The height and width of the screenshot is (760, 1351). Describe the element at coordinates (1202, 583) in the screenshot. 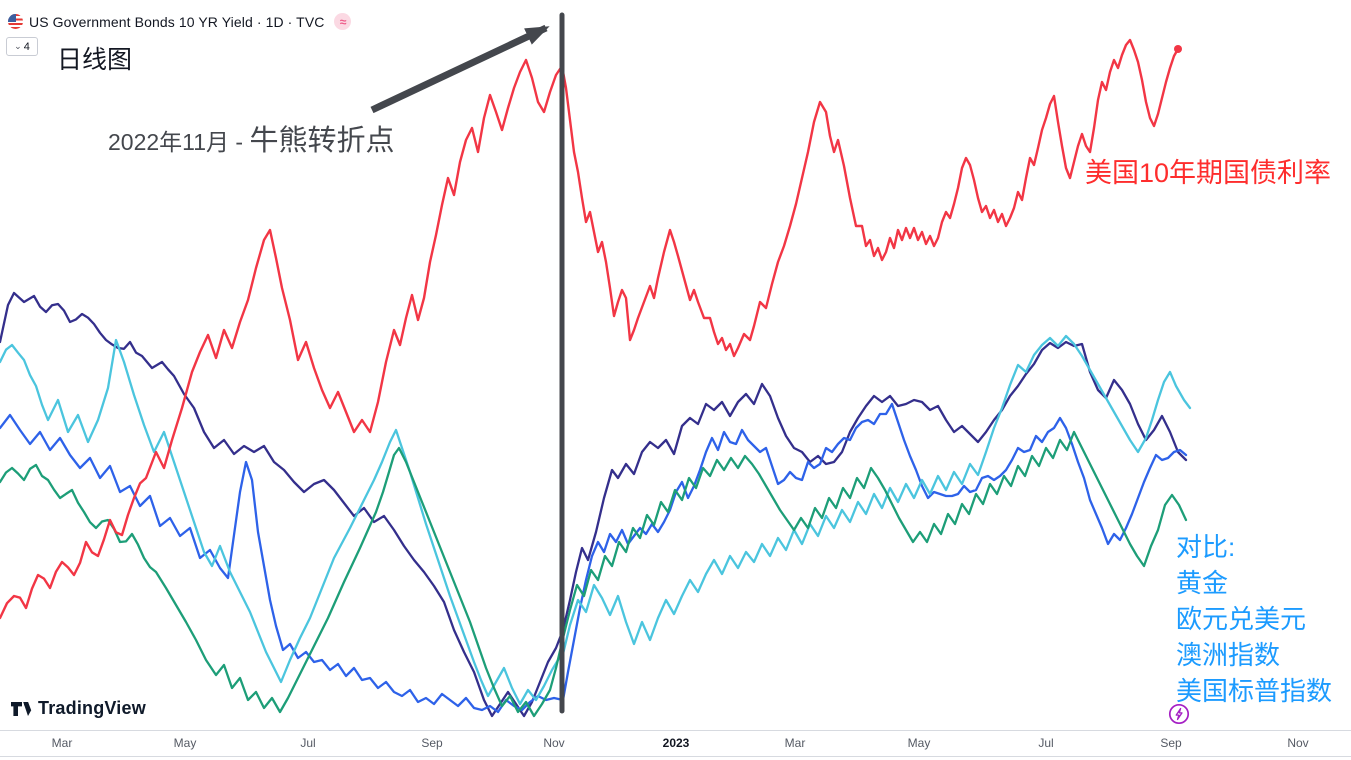

I see `compare-label-item: 黄金` at that location.